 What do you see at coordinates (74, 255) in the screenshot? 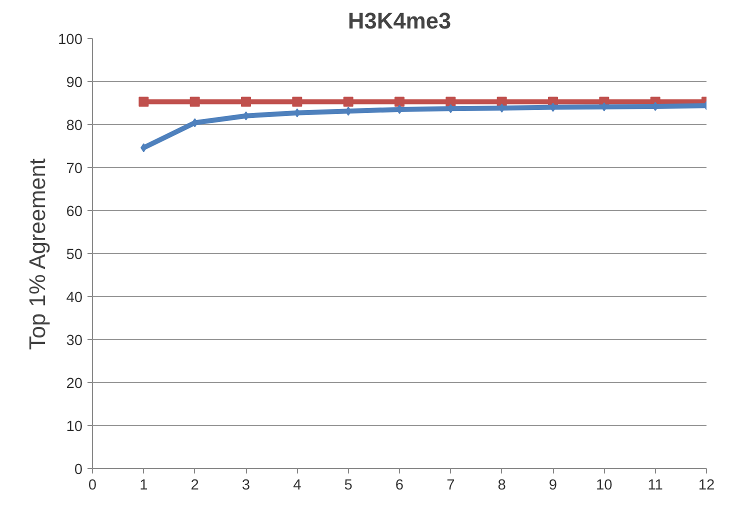
I see `y-tick-label: 50` at bounding box center [74, 255].